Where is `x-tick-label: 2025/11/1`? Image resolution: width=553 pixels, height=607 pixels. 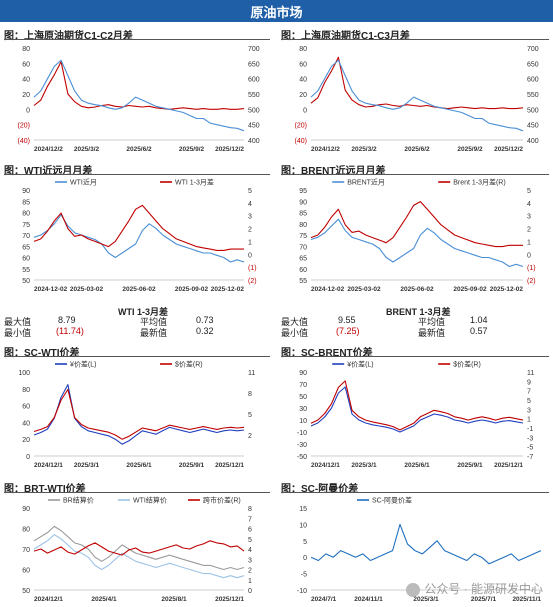
x-tick-label: 2025/11/1 is located at coordinates (526, 599).